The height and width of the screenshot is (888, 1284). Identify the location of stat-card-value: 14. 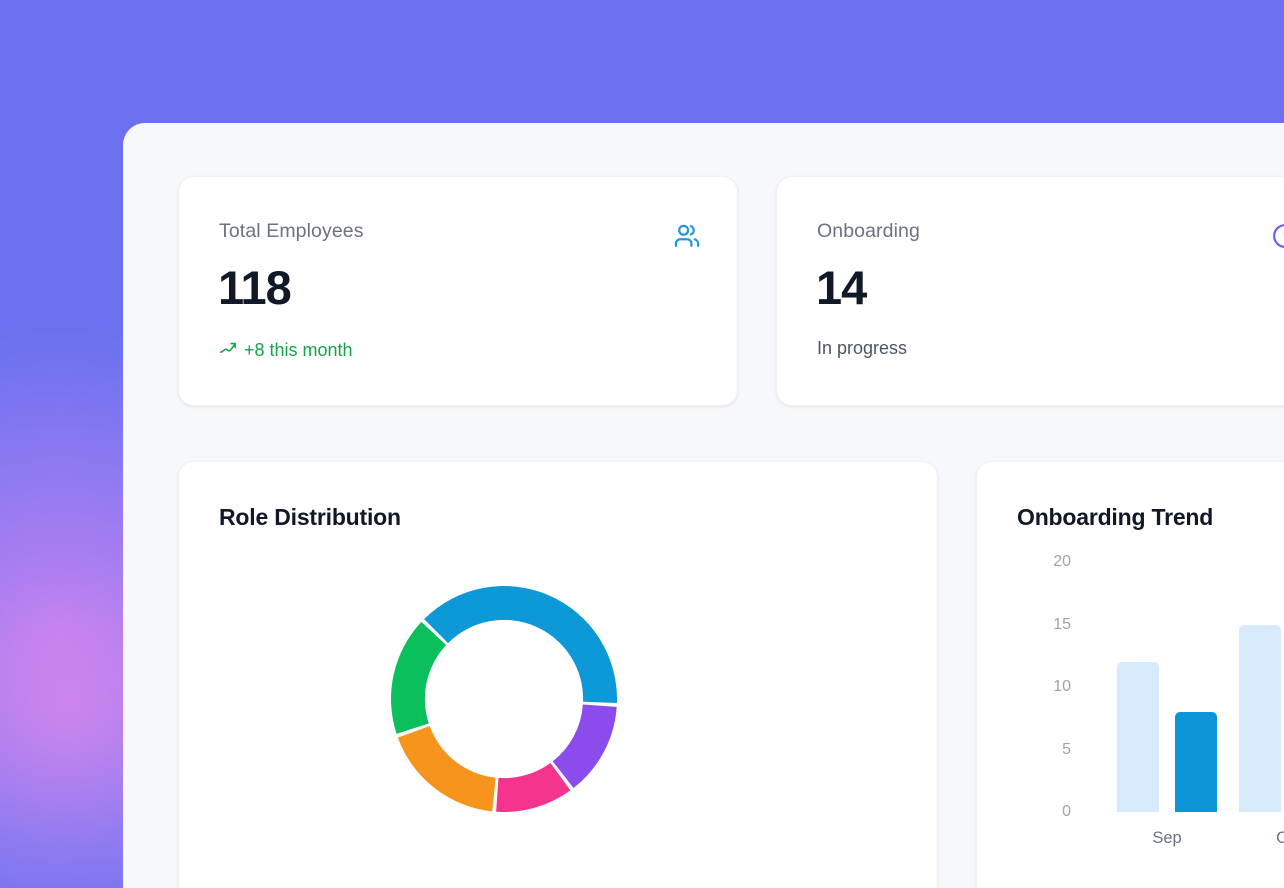
(841, 287).